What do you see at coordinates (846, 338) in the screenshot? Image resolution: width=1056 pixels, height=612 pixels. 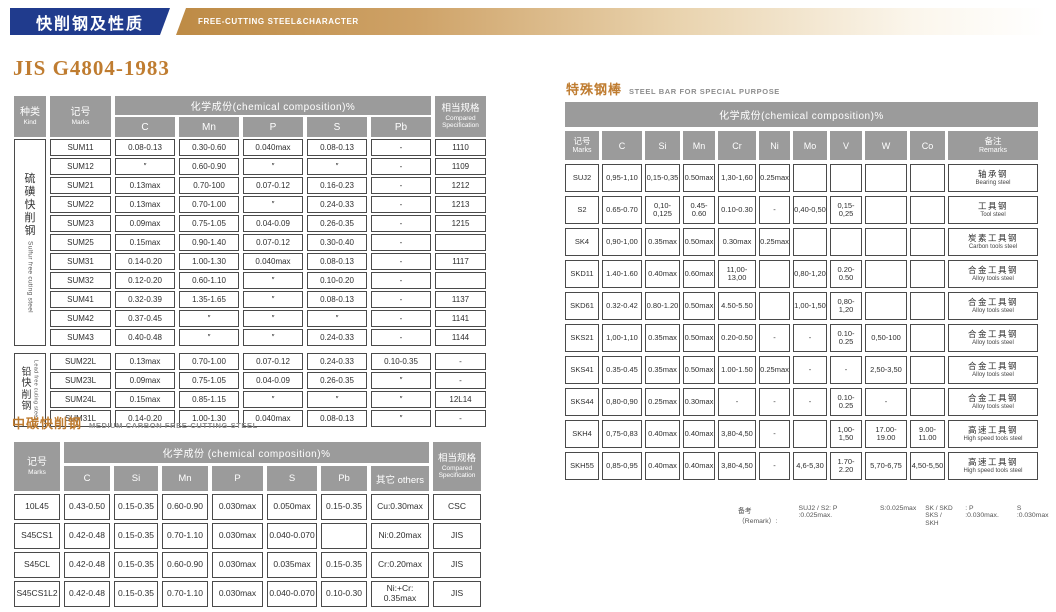 I see `value-cell: 0.10-0.25` at bounding box center [846, 338].